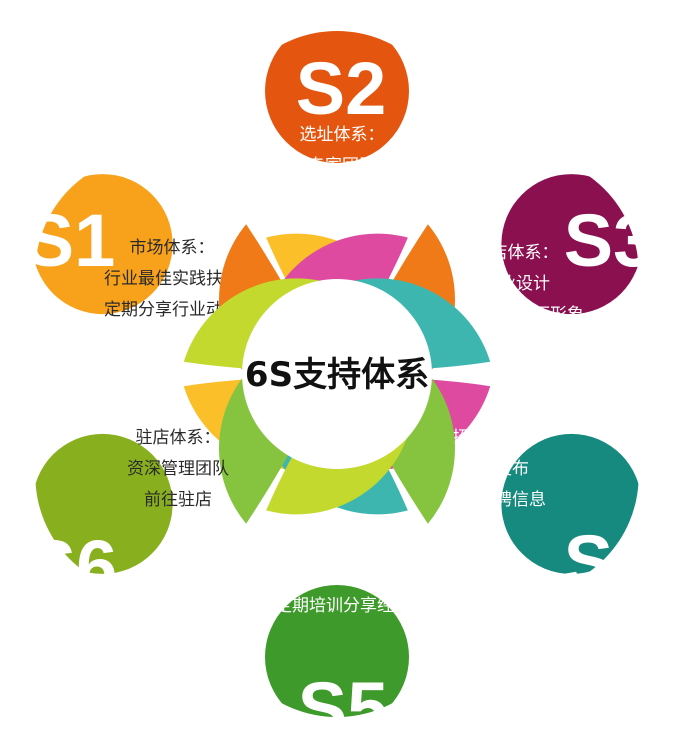 The width and height of the screenshot is (674, 748). What do you see at coordinates (178, 438) in the screenshot?
I see `petal-heading: 驻店体系：` at bounding box center [178, 438].